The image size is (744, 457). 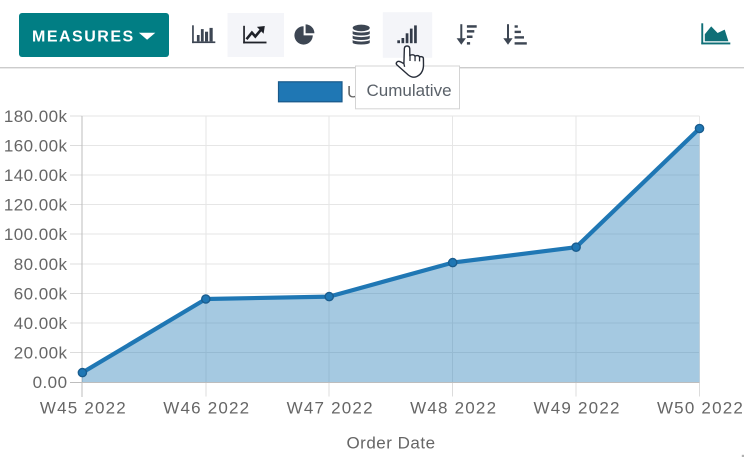 What do you see at coordinates (83, 37) in the screenshot?
I see `svg-text: MEASURES` at bounding box center [83, 37].